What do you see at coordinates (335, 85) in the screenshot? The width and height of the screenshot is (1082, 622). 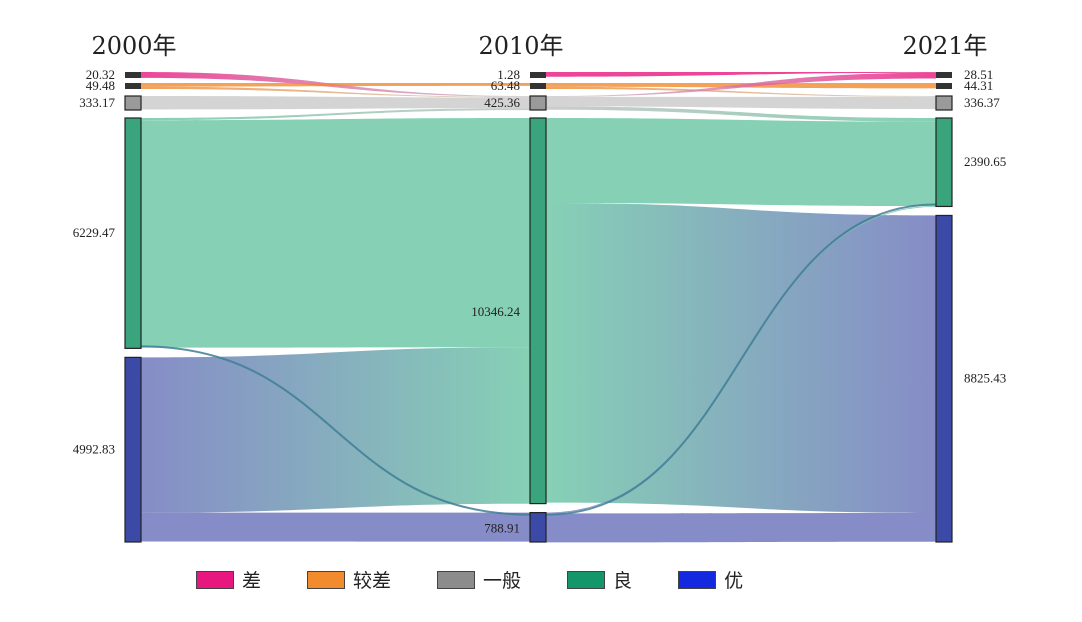 I see `link-0-较差-较差` at bounding box center [335, 85].